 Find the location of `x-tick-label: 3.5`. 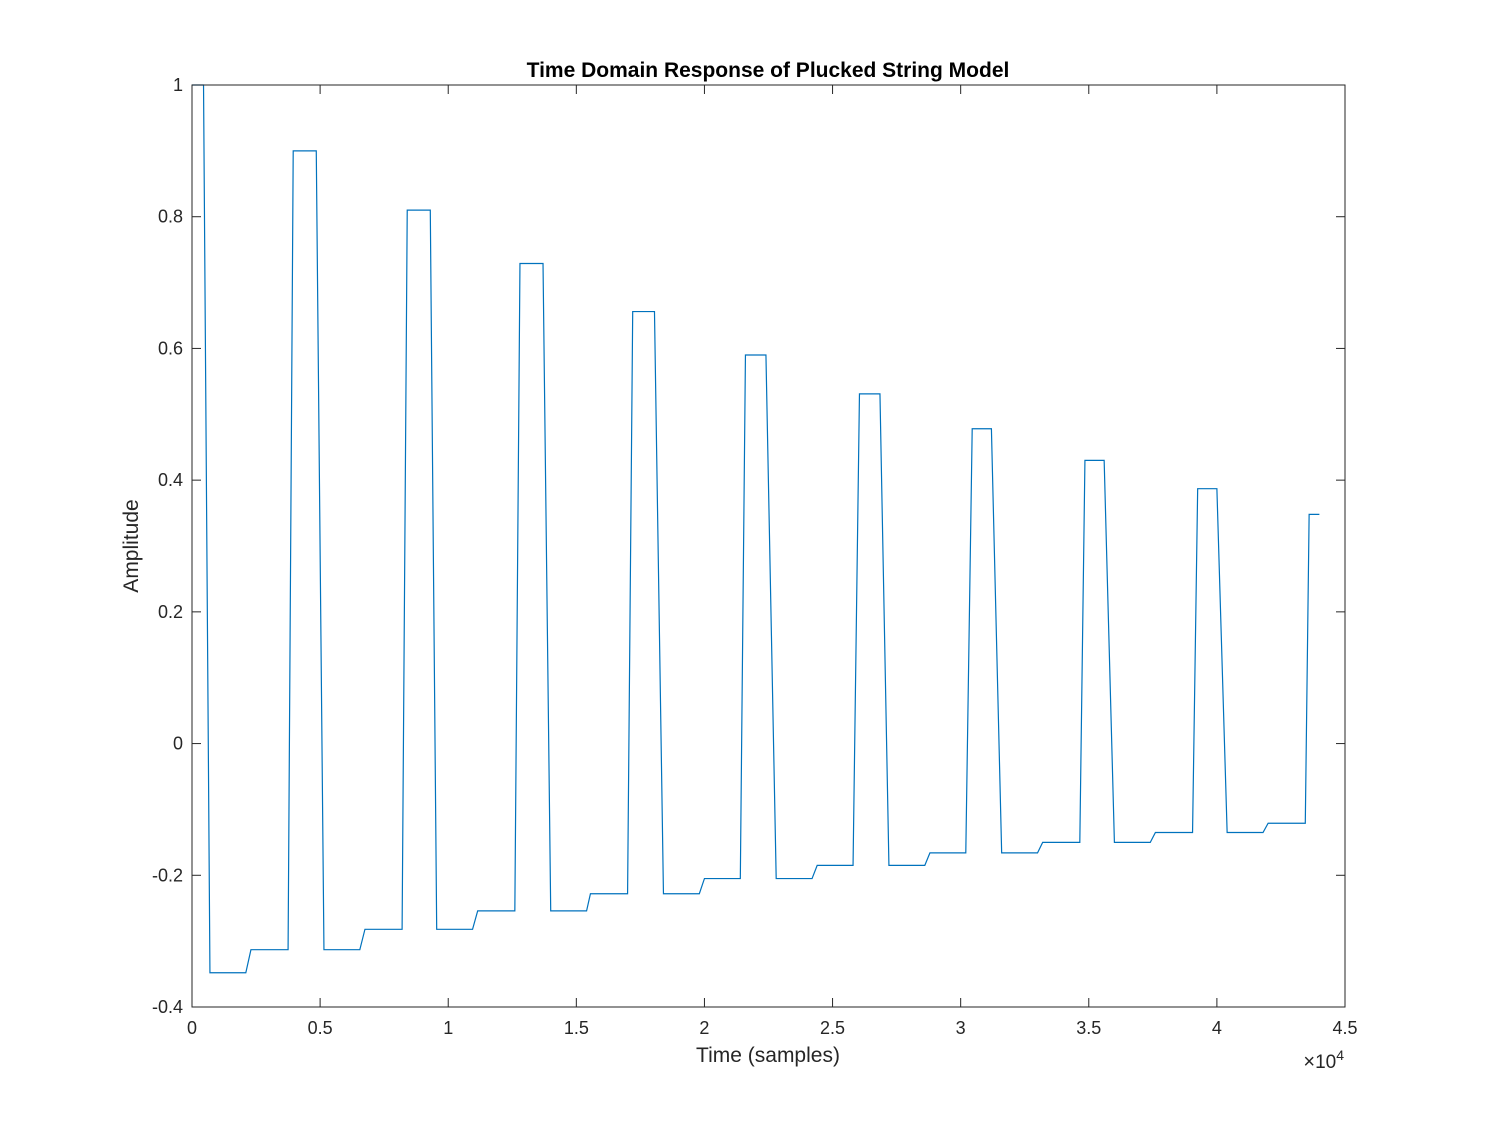

x-tick-label: 3.5 is located at coordinates (1088, 1028).